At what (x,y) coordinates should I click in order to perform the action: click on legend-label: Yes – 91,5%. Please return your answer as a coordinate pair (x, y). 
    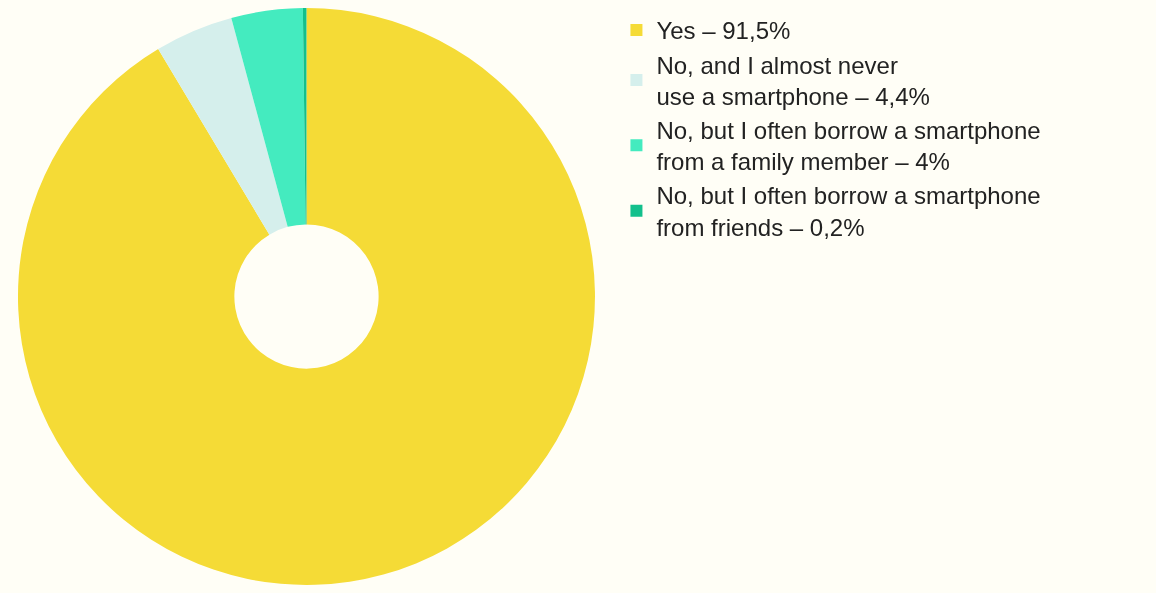
    Looking at the image, I should click on (723, 31).